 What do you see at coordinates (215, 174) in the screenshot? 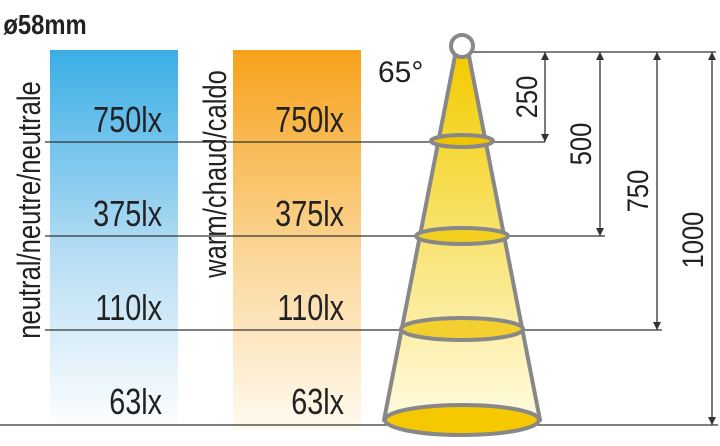
I see `column-label: warm/chaud/caldo` at bounding box center [215, 174].